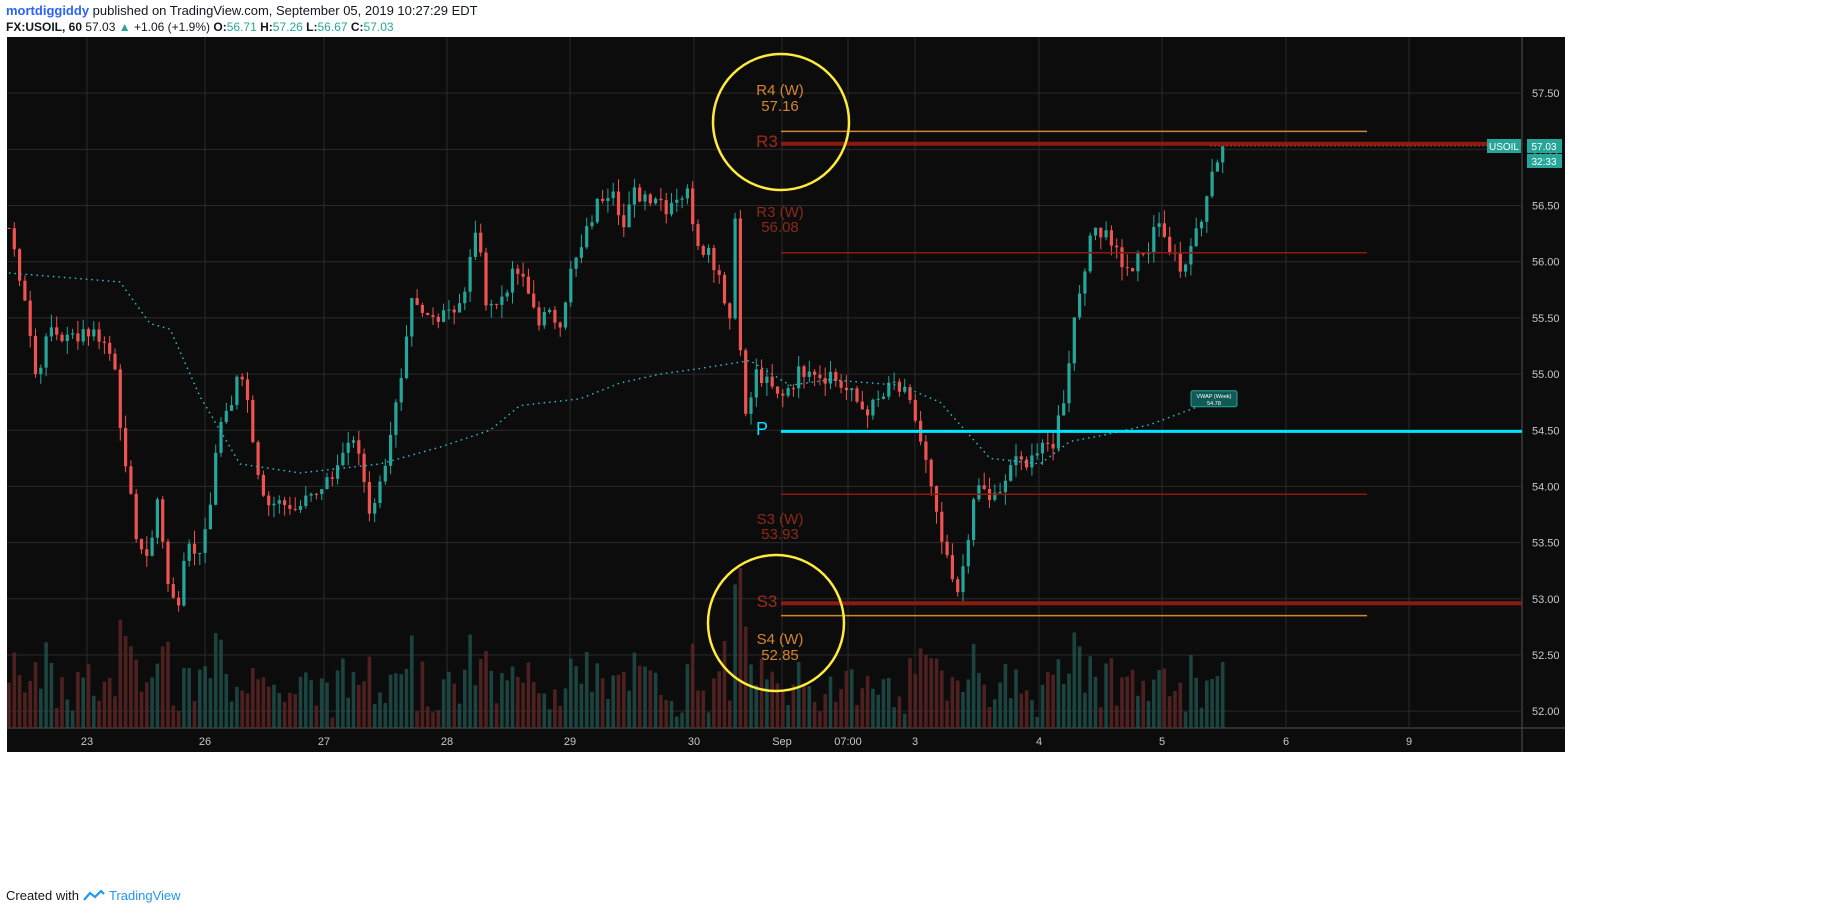 The height and width of the screenshot is (913, 1828). Describe the element at coordinates (124, 27) in the screenshot. I see `up-arrow-icon: ▲` at that location.